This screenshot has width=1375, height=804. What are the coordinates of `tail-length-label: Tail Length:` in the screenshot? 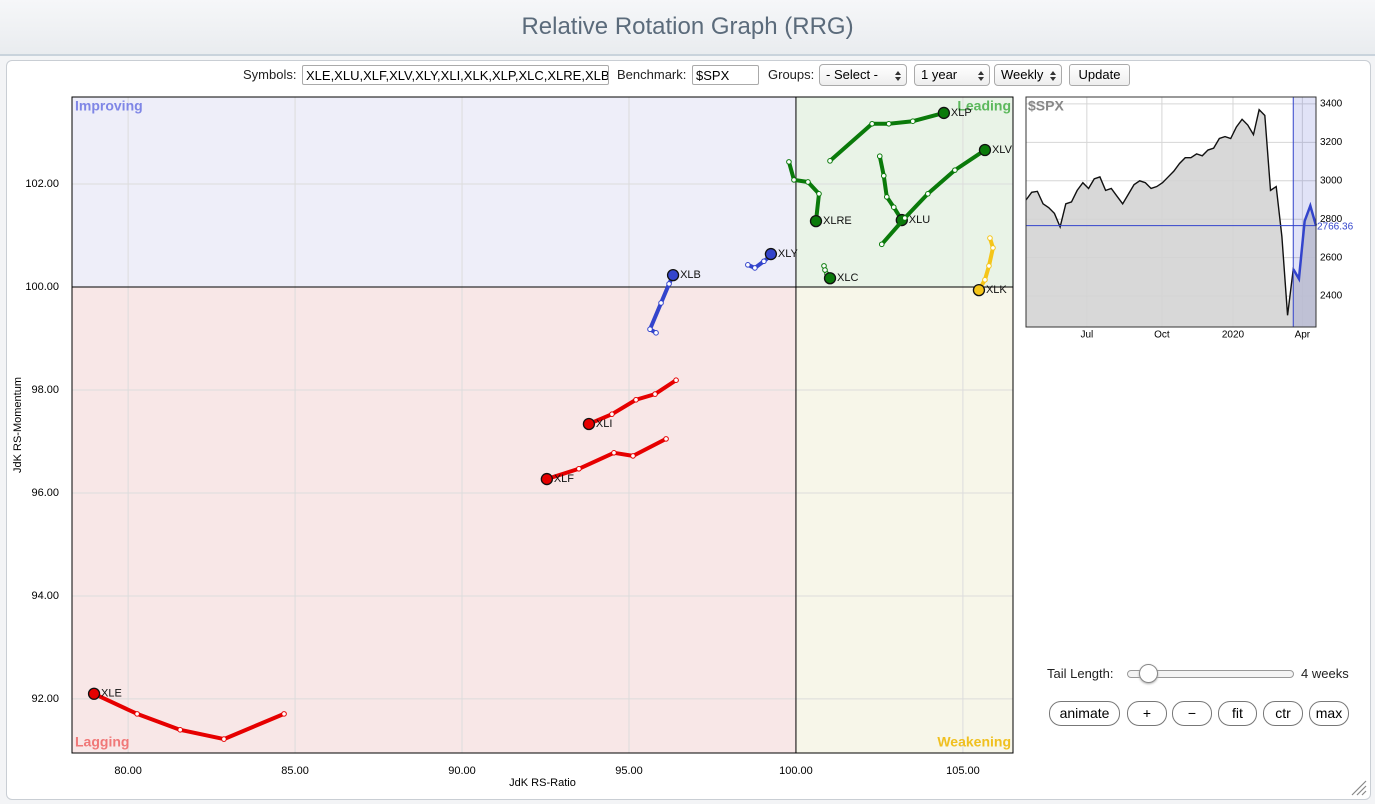 It's located at (1080, 673).